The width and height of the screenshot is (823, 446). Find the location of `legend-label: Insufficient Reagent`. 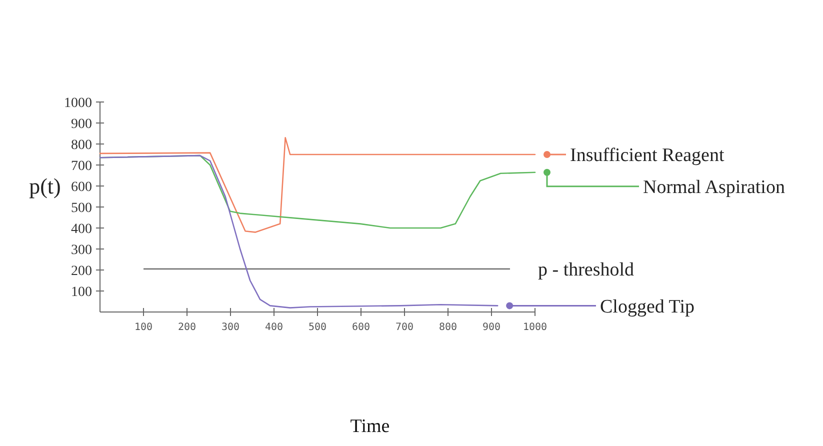

legend-label: Insufficient Reagent is located at coordinates (647, 155).